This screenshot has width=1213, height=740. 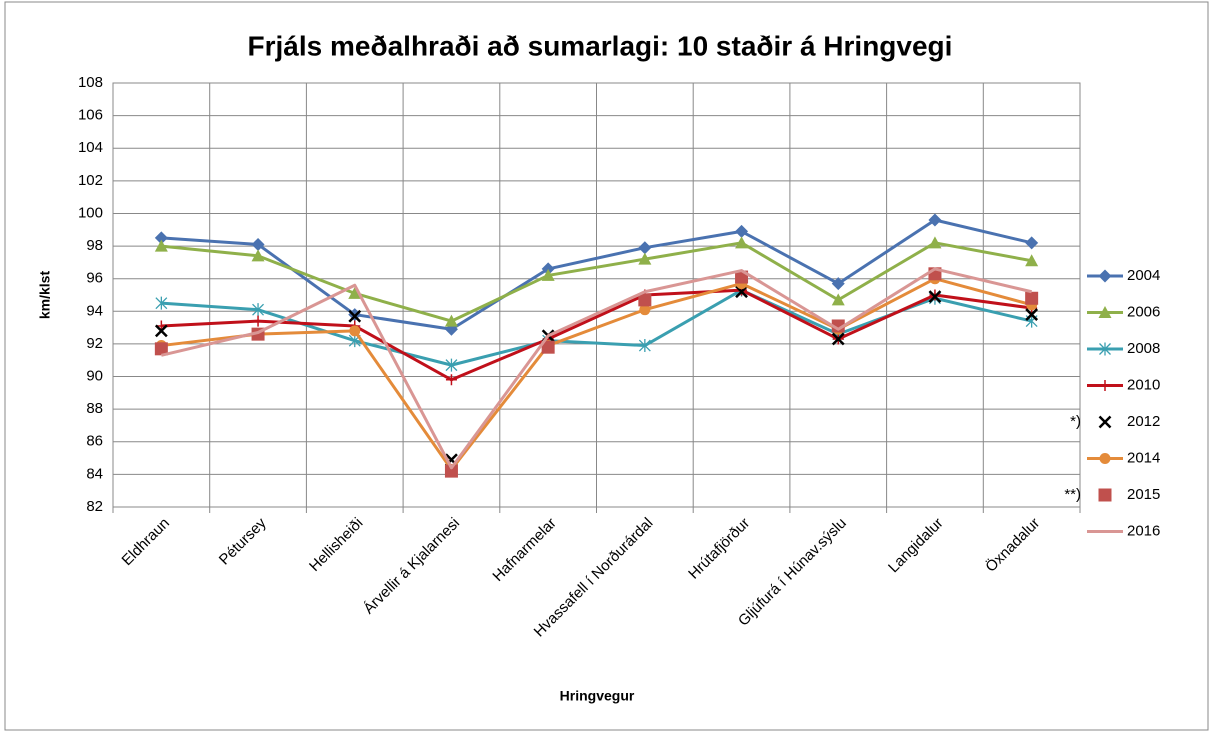 What do you see at coordinates (90, 82) in the screenshot?
I see `y-tick-label: 108` at bounding box center [90, 82].